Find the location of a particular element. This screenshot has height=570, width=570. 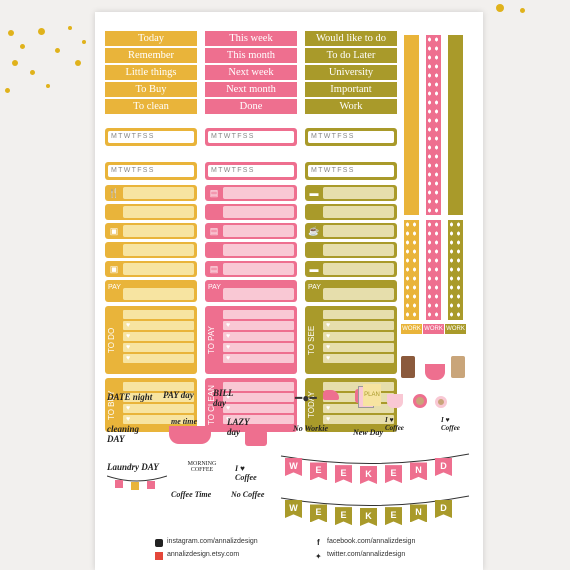

dumbbell-icon: ━●━ is located at coordinates (306, 398).